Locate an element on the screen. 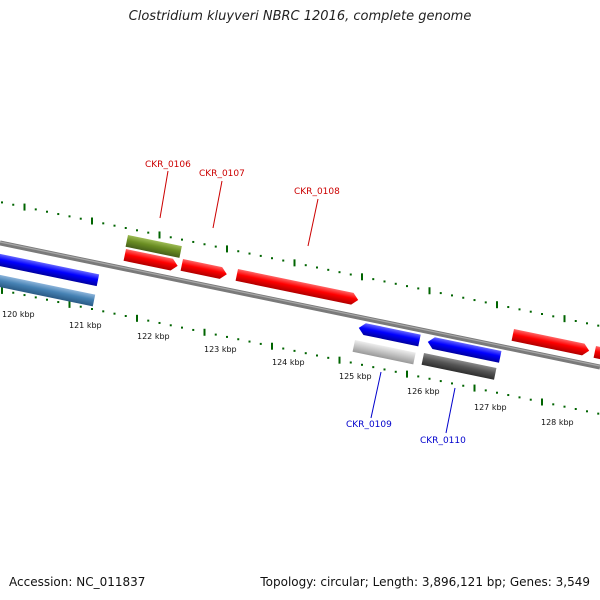 The width and height of the screenshot is (600, 600). tick-label: 125 kbp is located at coordinates (355, 376).